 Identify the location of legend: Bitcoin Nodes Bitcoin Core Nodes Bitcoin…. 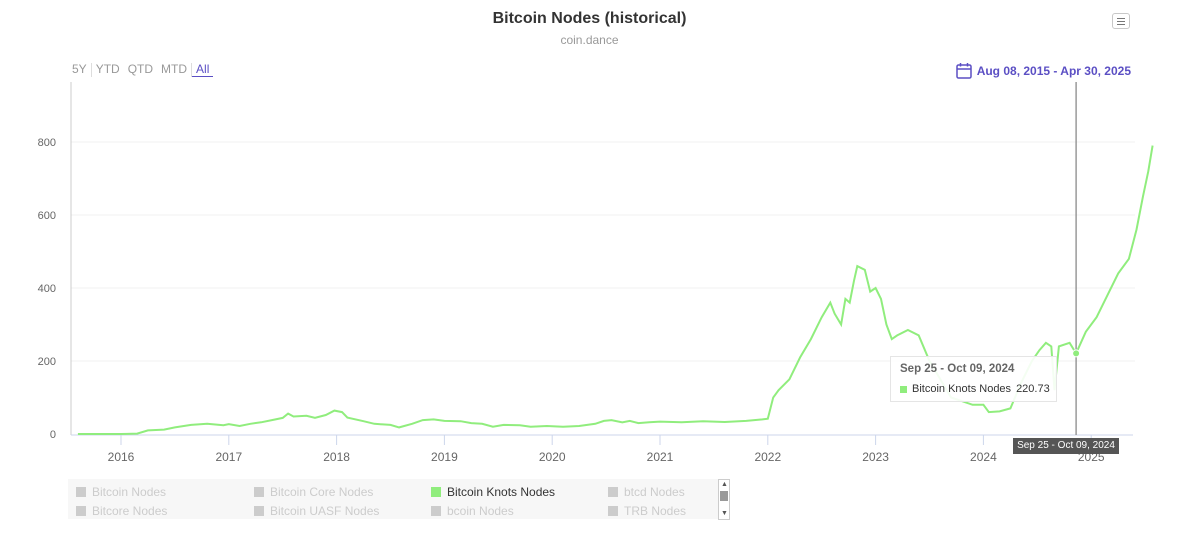
(399, 499).